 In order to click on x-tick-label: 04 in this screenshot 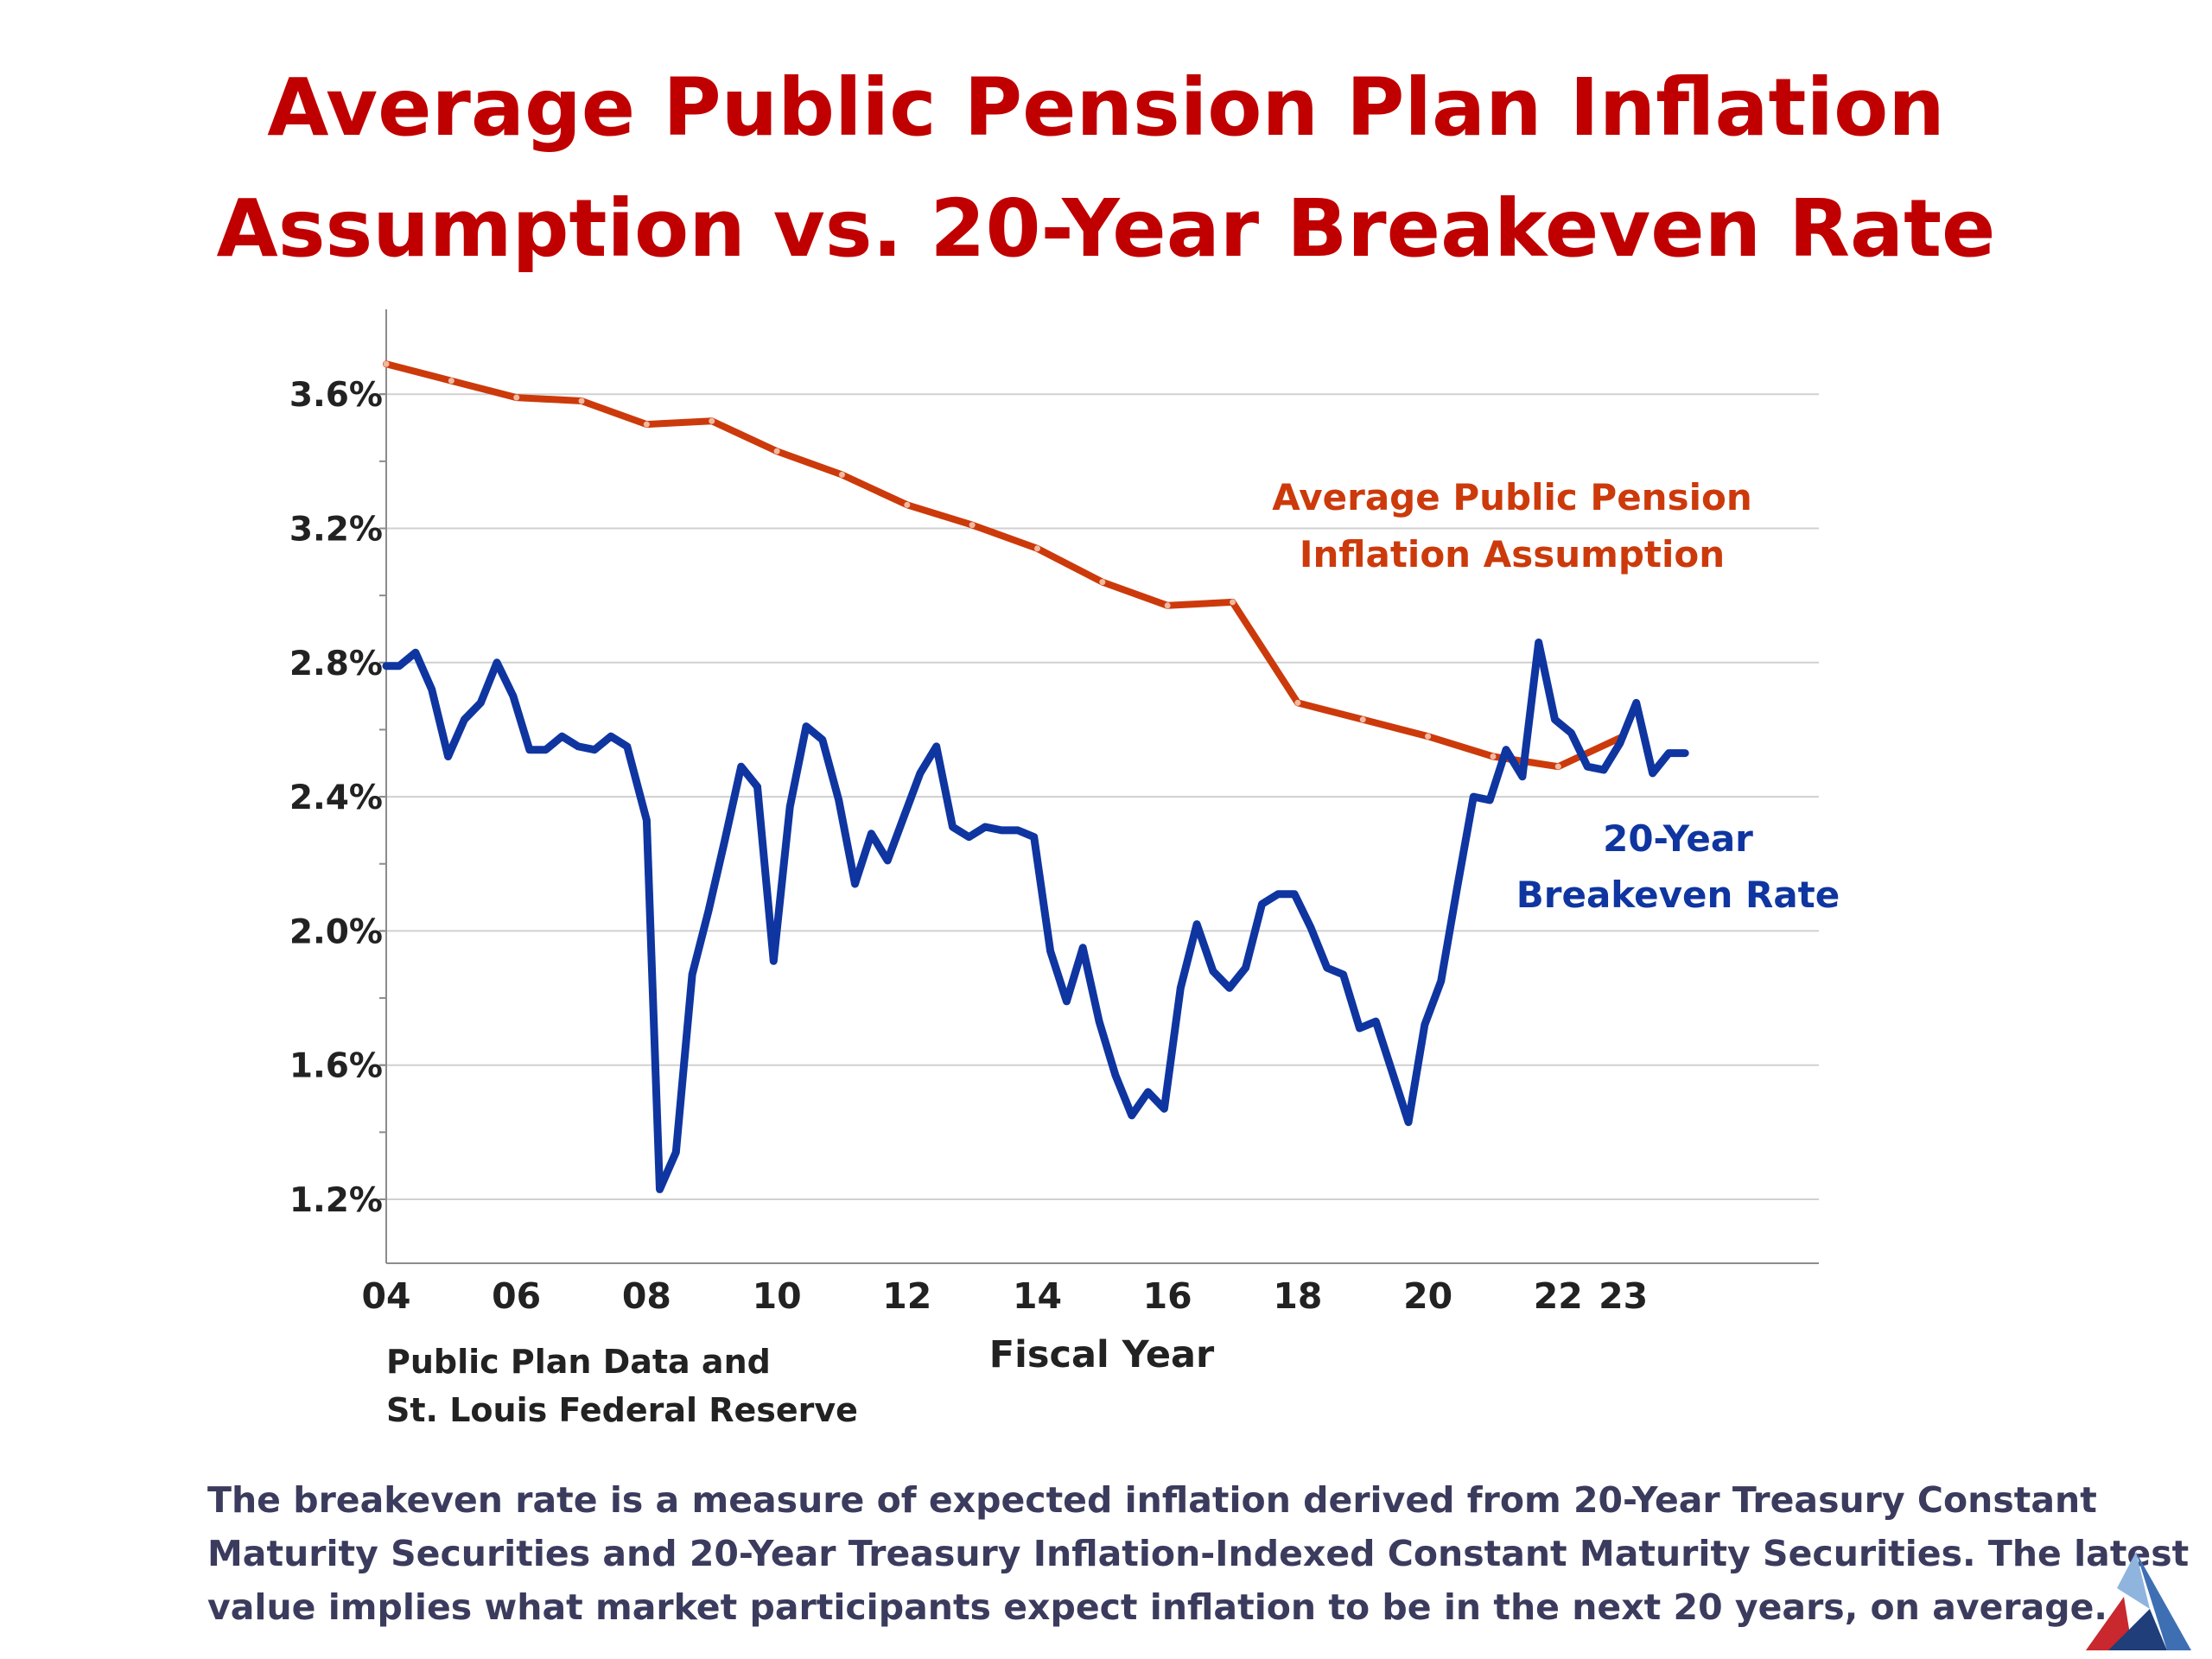, I will do `click(385, 1296)`.